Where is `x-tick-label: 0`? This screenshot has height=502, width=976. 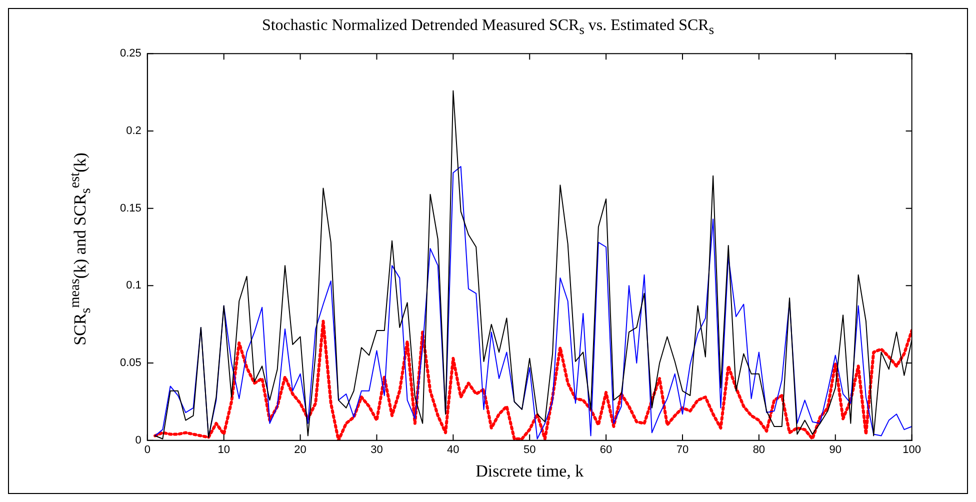
x-tick-label: 0 is located at coordinates (147, 450).